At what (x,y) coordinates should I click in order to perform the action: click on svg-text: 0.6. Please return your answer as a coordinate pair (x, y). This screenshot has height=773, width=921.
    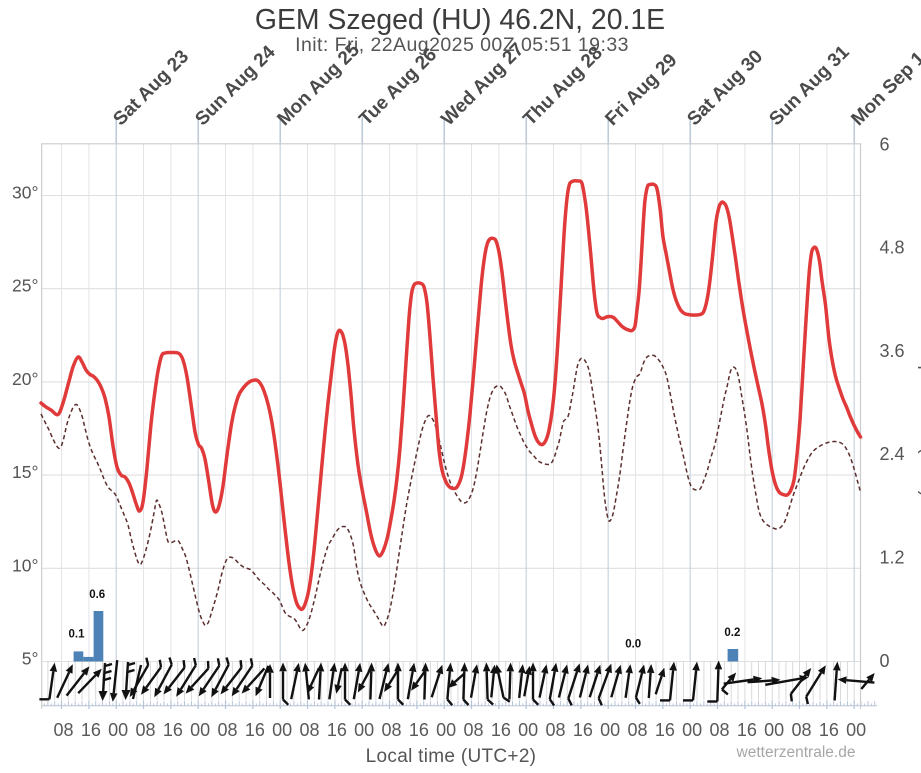
    Looking at the image, I should click on (97, 595).